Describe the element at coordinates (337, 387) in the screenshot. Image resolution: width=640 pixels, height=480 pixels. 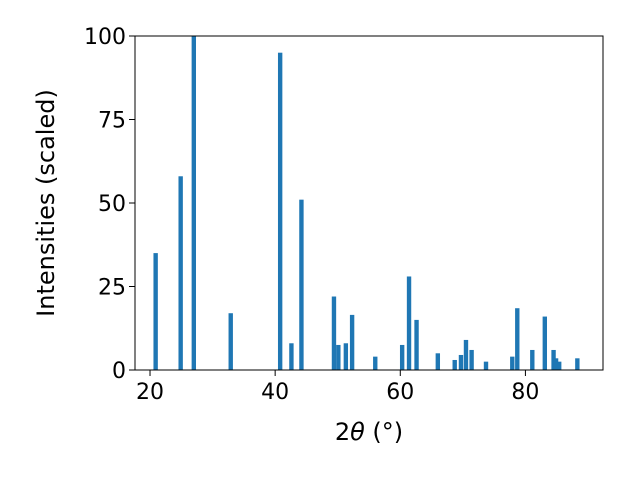
I see `x-axis: 20 40 60 80` at that location.